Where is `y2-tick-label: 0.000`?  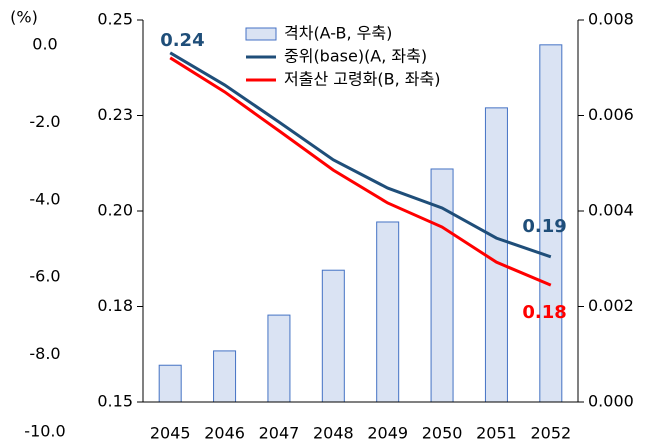
y2-tick-label: 0.000 is located at coordinates (611, 401).